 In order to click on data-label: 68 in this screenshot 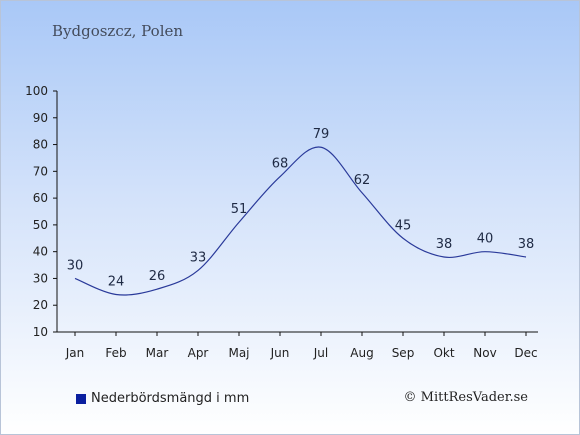, I will do `click(280, 164)`.